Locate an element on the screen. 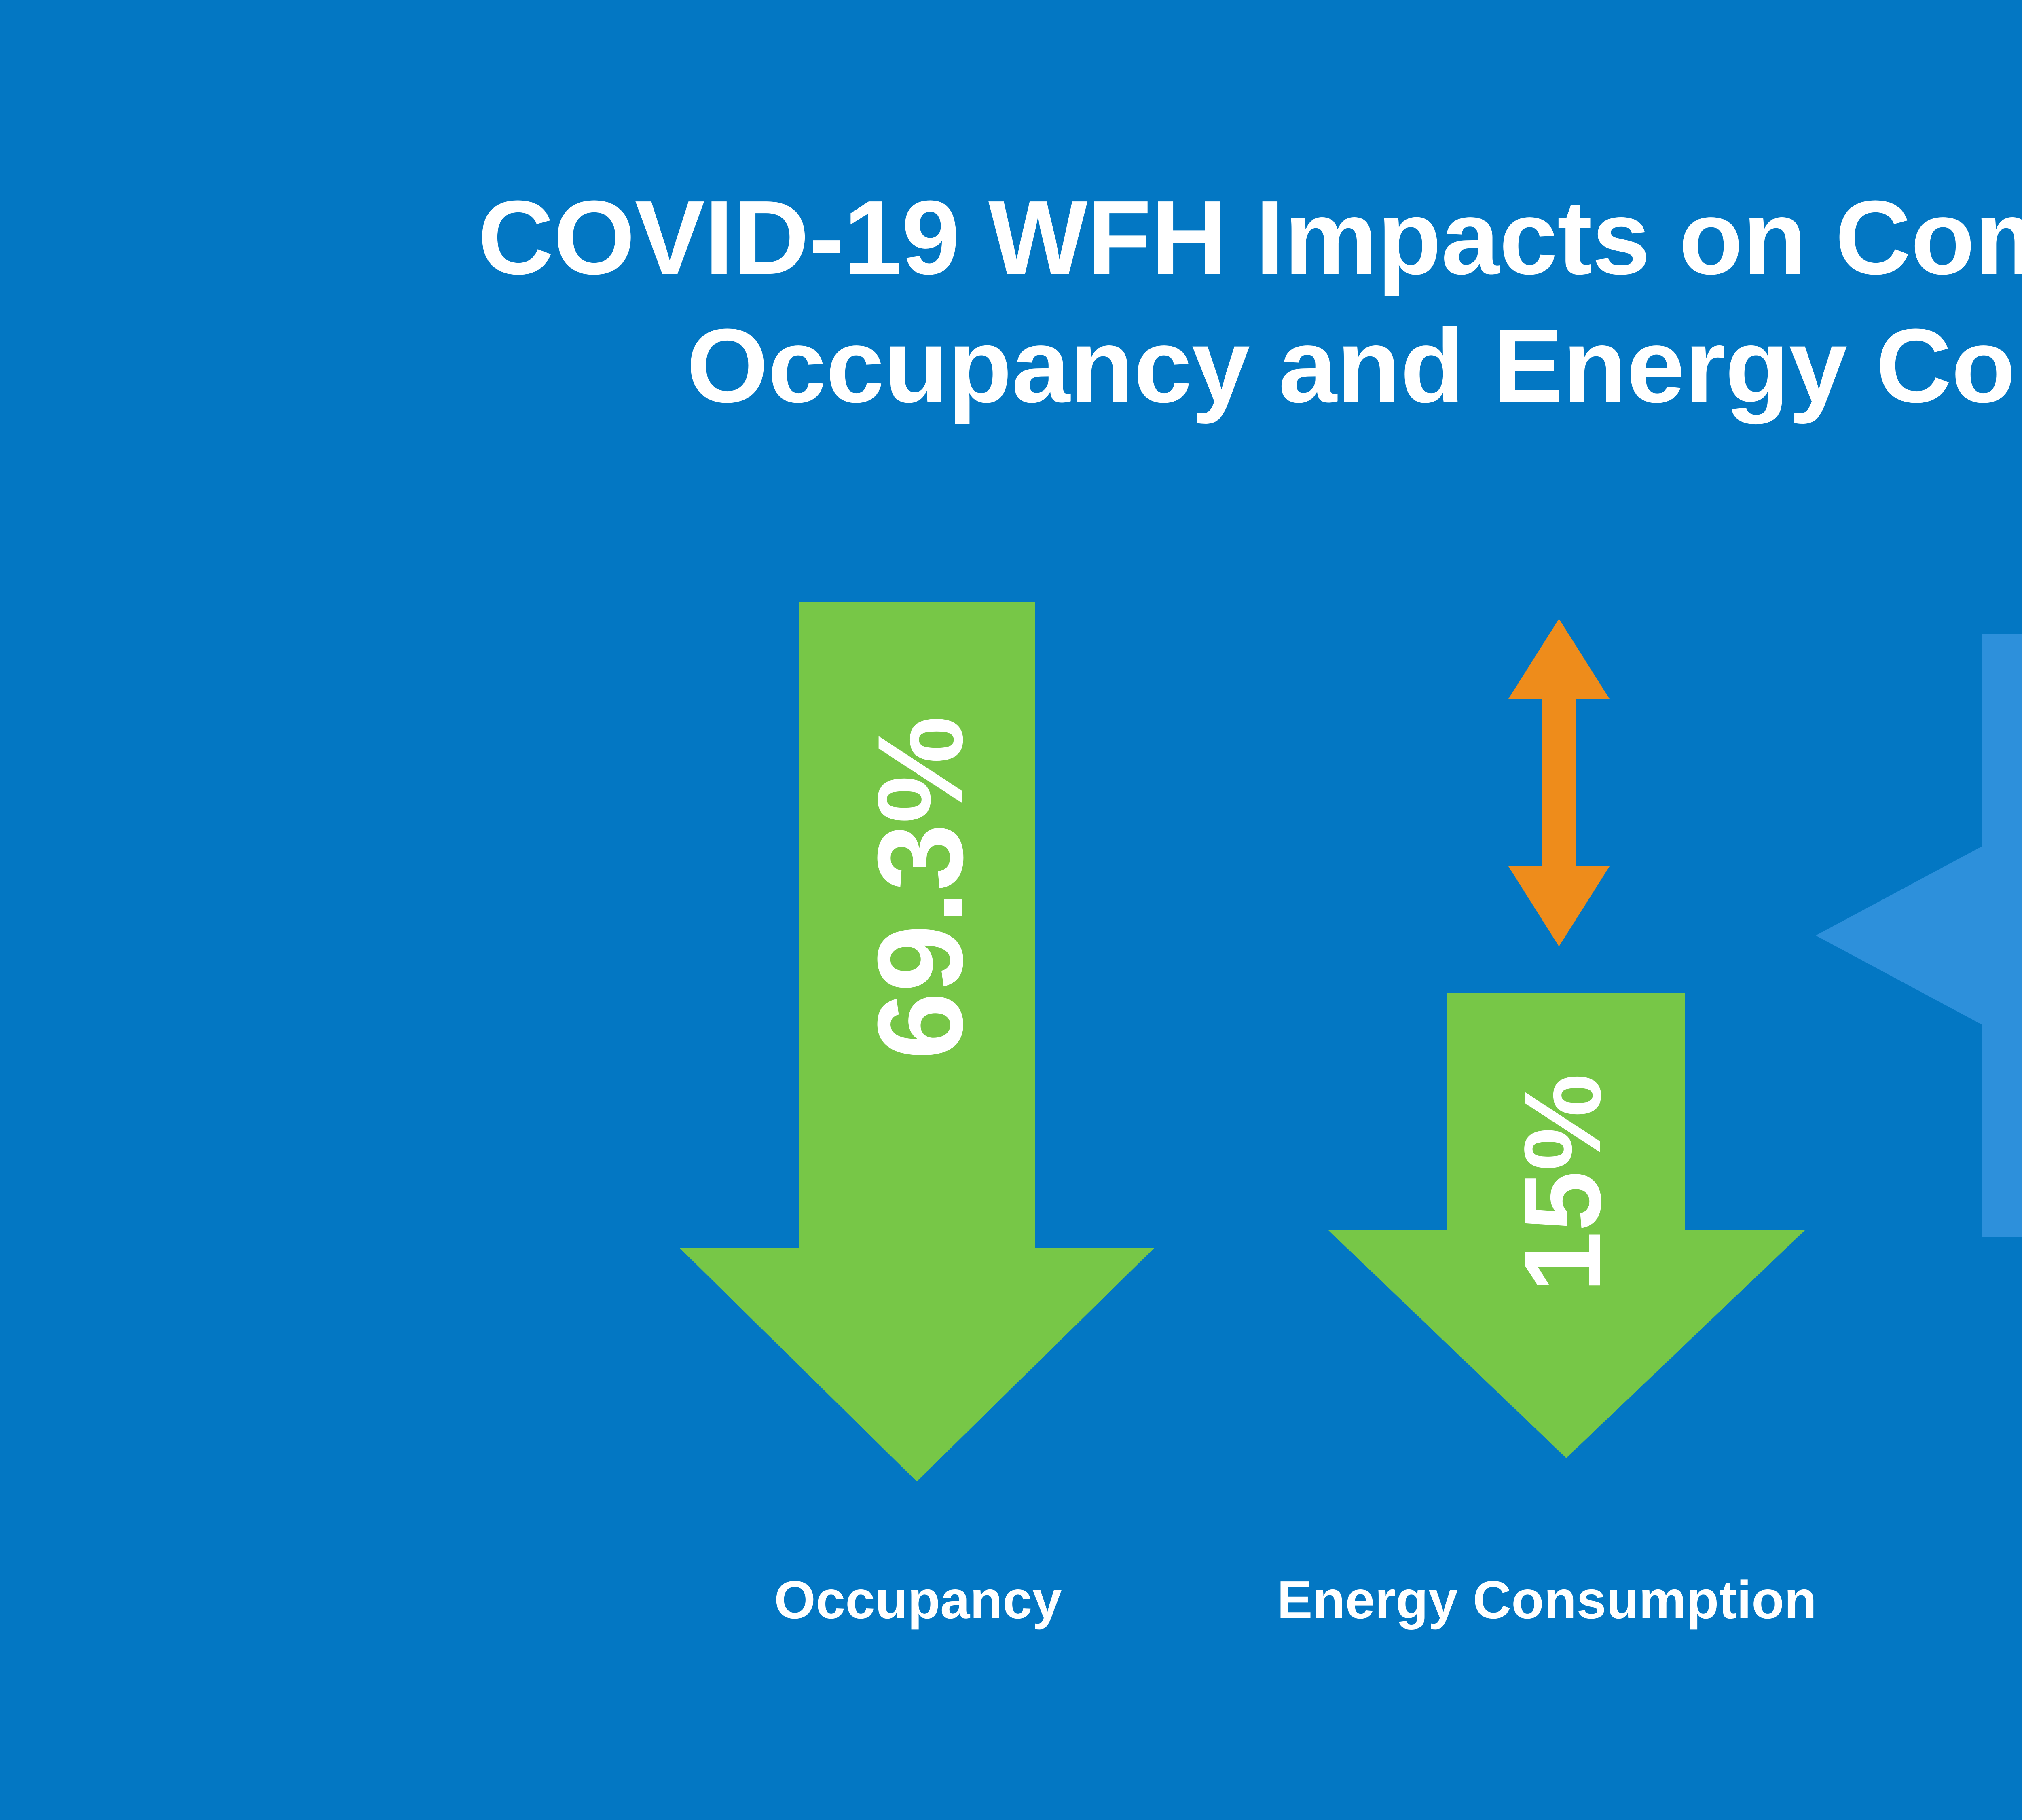 The image size is (2022, 1820). title-line-2: Occupancy and Energy Consumption is located at coordinates (1354, 366).